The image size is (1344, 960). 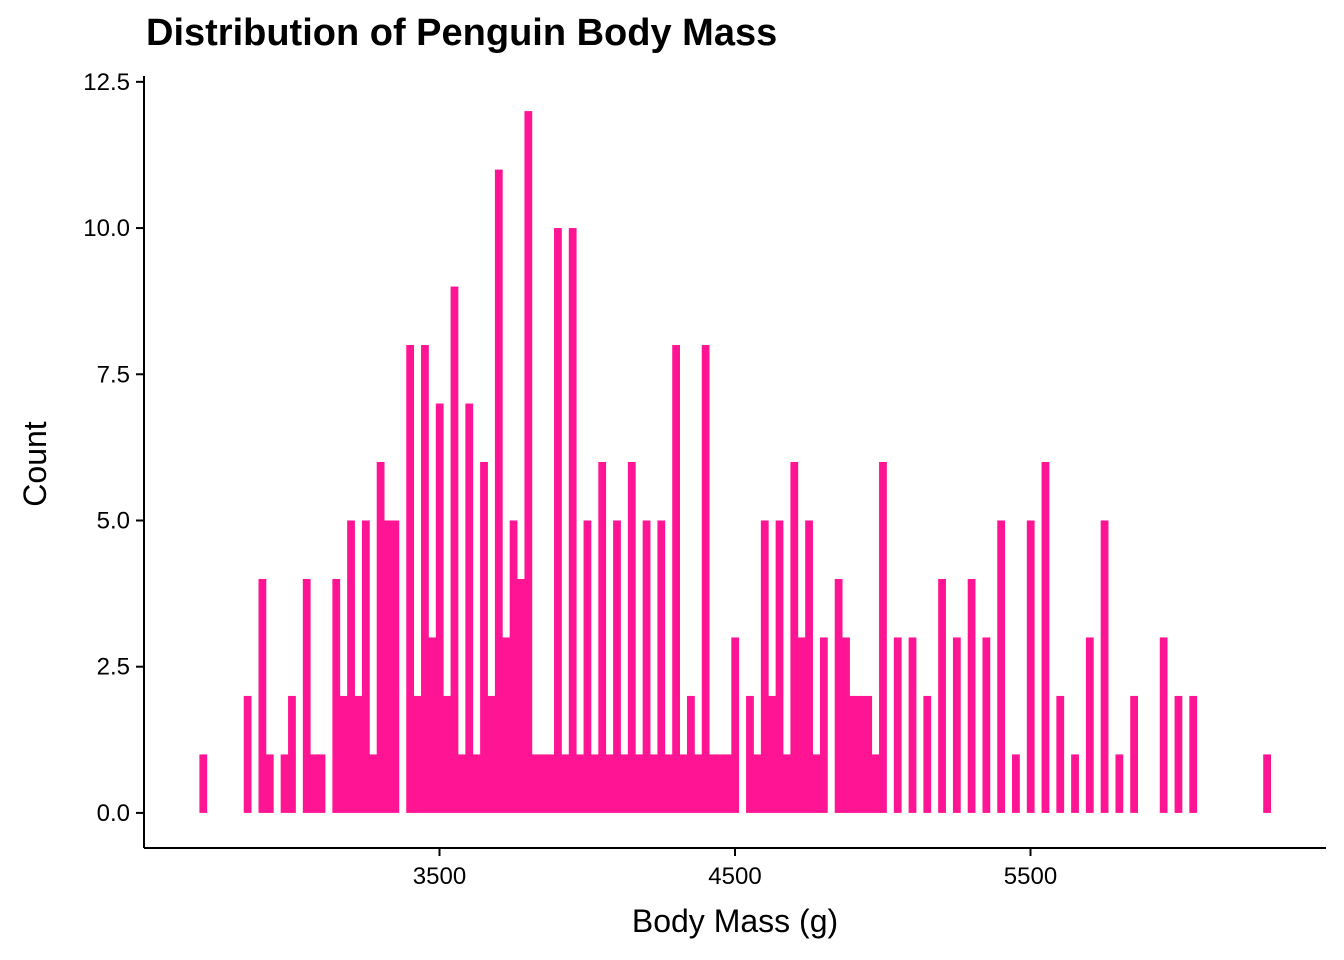 What do you see at coordinates (462, 33) in the screenshot?
I see `chart-title: Distribution of Penguin Body Mass` at bounding box center [462, 33].